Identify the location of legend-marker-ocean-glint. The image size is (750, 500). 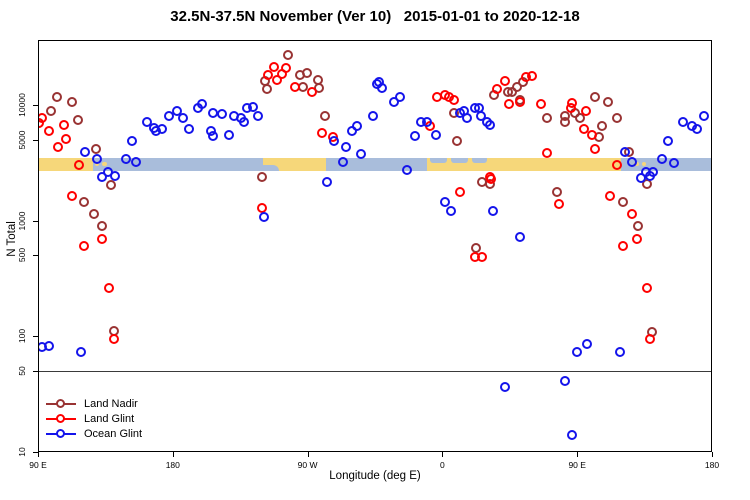
(61, 433).